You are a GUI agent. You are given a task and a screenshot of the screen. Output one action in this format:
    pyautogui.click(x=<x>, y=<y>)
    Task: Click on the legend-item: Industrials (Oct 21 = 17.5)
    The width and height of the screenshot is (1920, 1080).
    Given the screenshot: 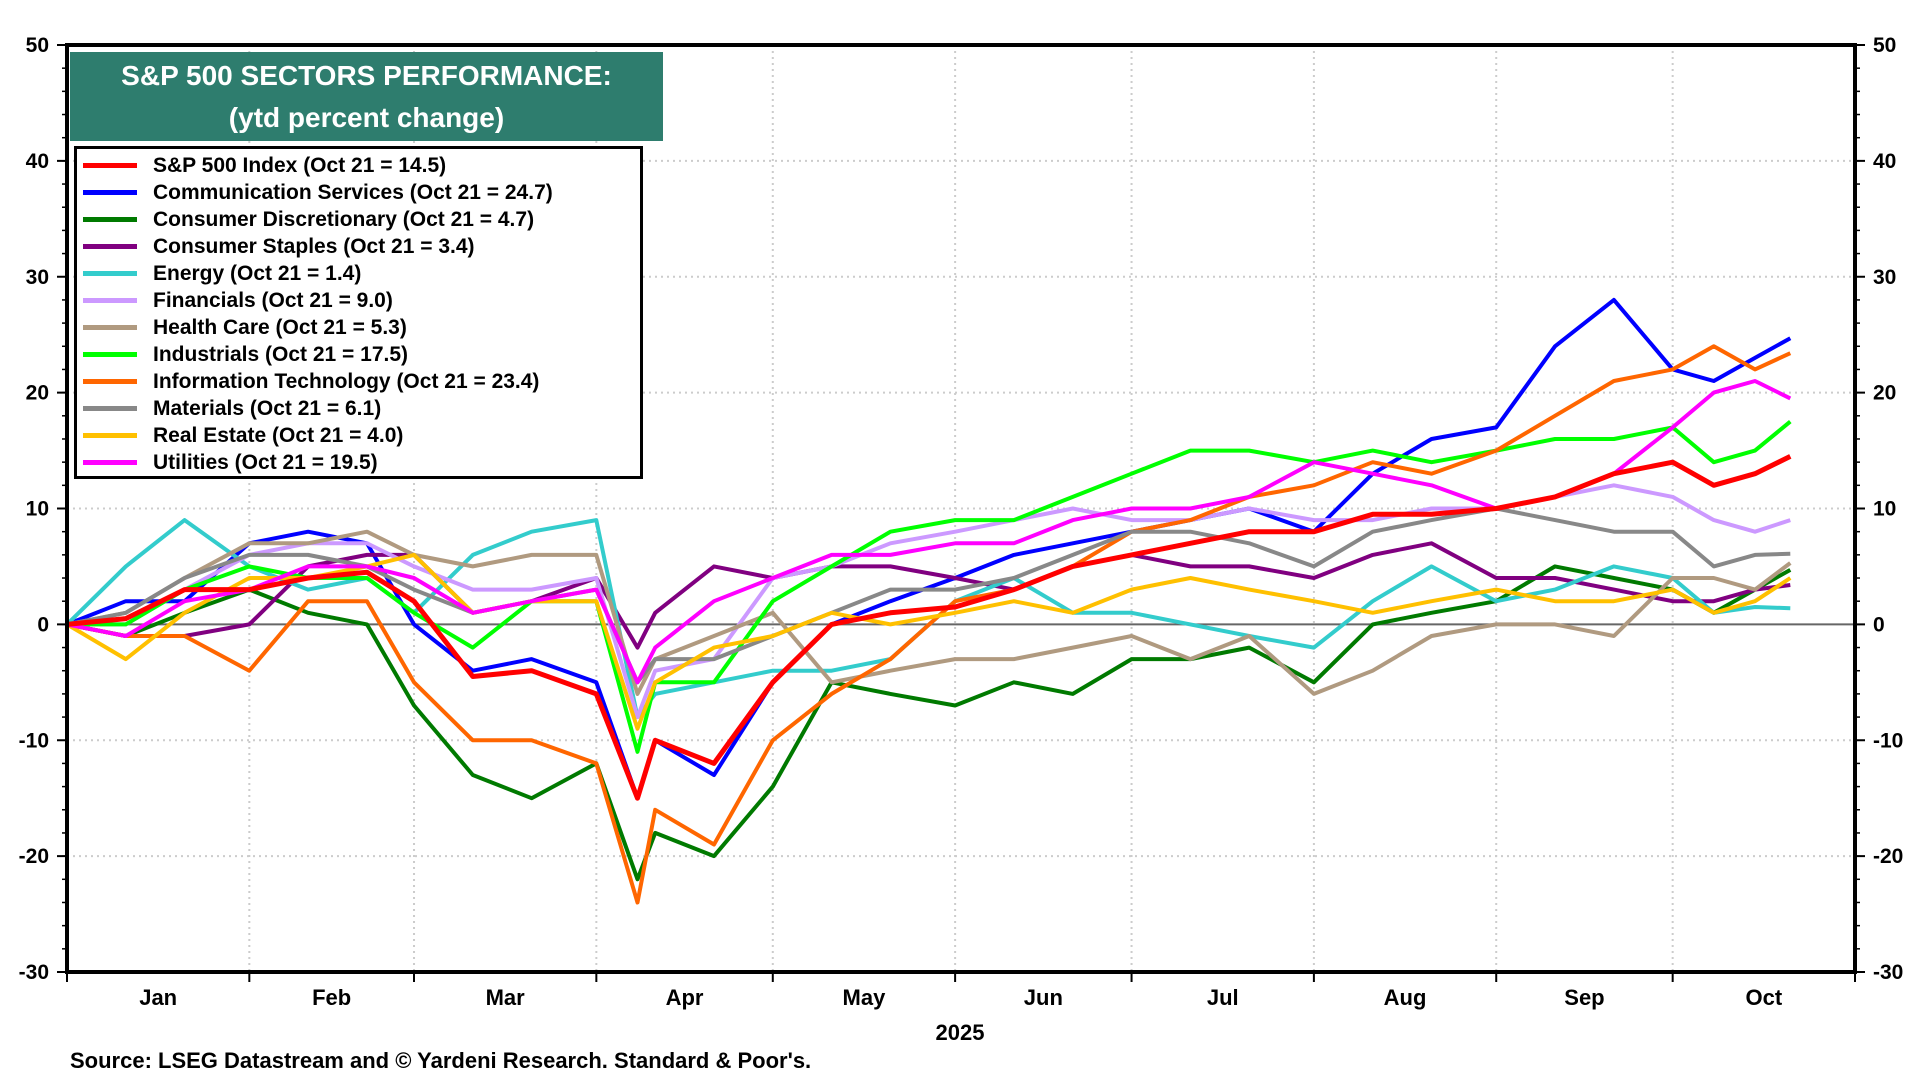 What is the action you would take?
    pyautogui.click(x=361, y=354)
    